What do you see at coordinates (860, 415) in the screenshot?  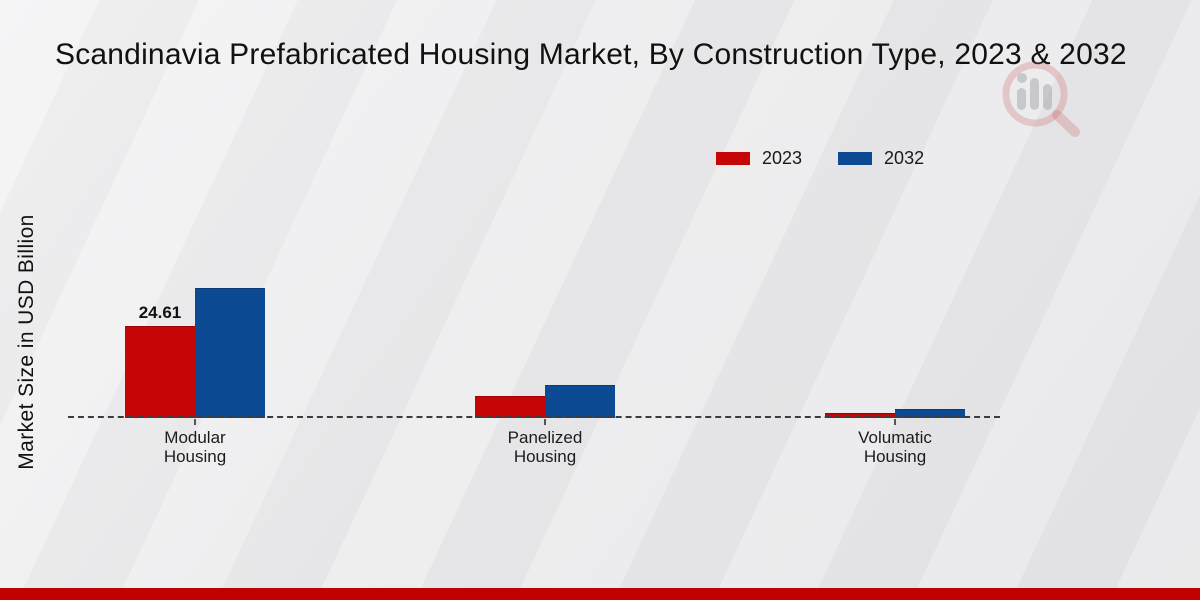 I see `bar-2023-volumatic-housing` at bounding box center [860, 415].